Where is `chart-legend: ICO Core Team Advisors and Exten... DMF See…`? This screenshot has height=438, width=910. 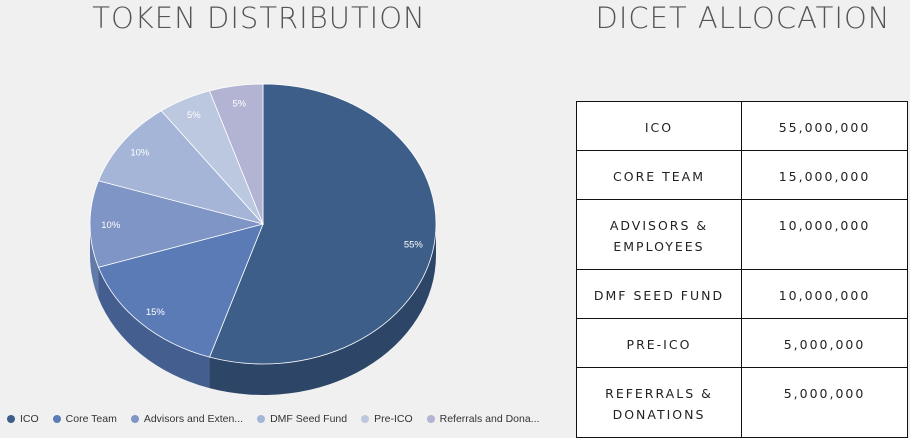 chart-legend: ICO Core Team Advisors and Exten... DMF See… is located at coordinates (273, 419).